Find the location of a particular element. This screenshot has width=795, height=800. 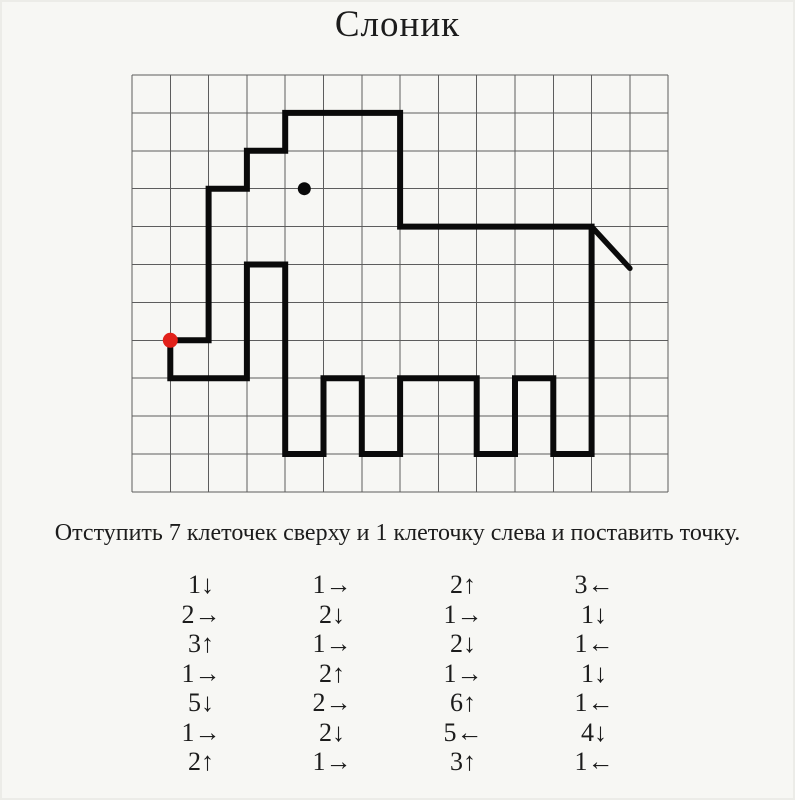

dictation-step: 4↓ is located at coordinates (594, 732).